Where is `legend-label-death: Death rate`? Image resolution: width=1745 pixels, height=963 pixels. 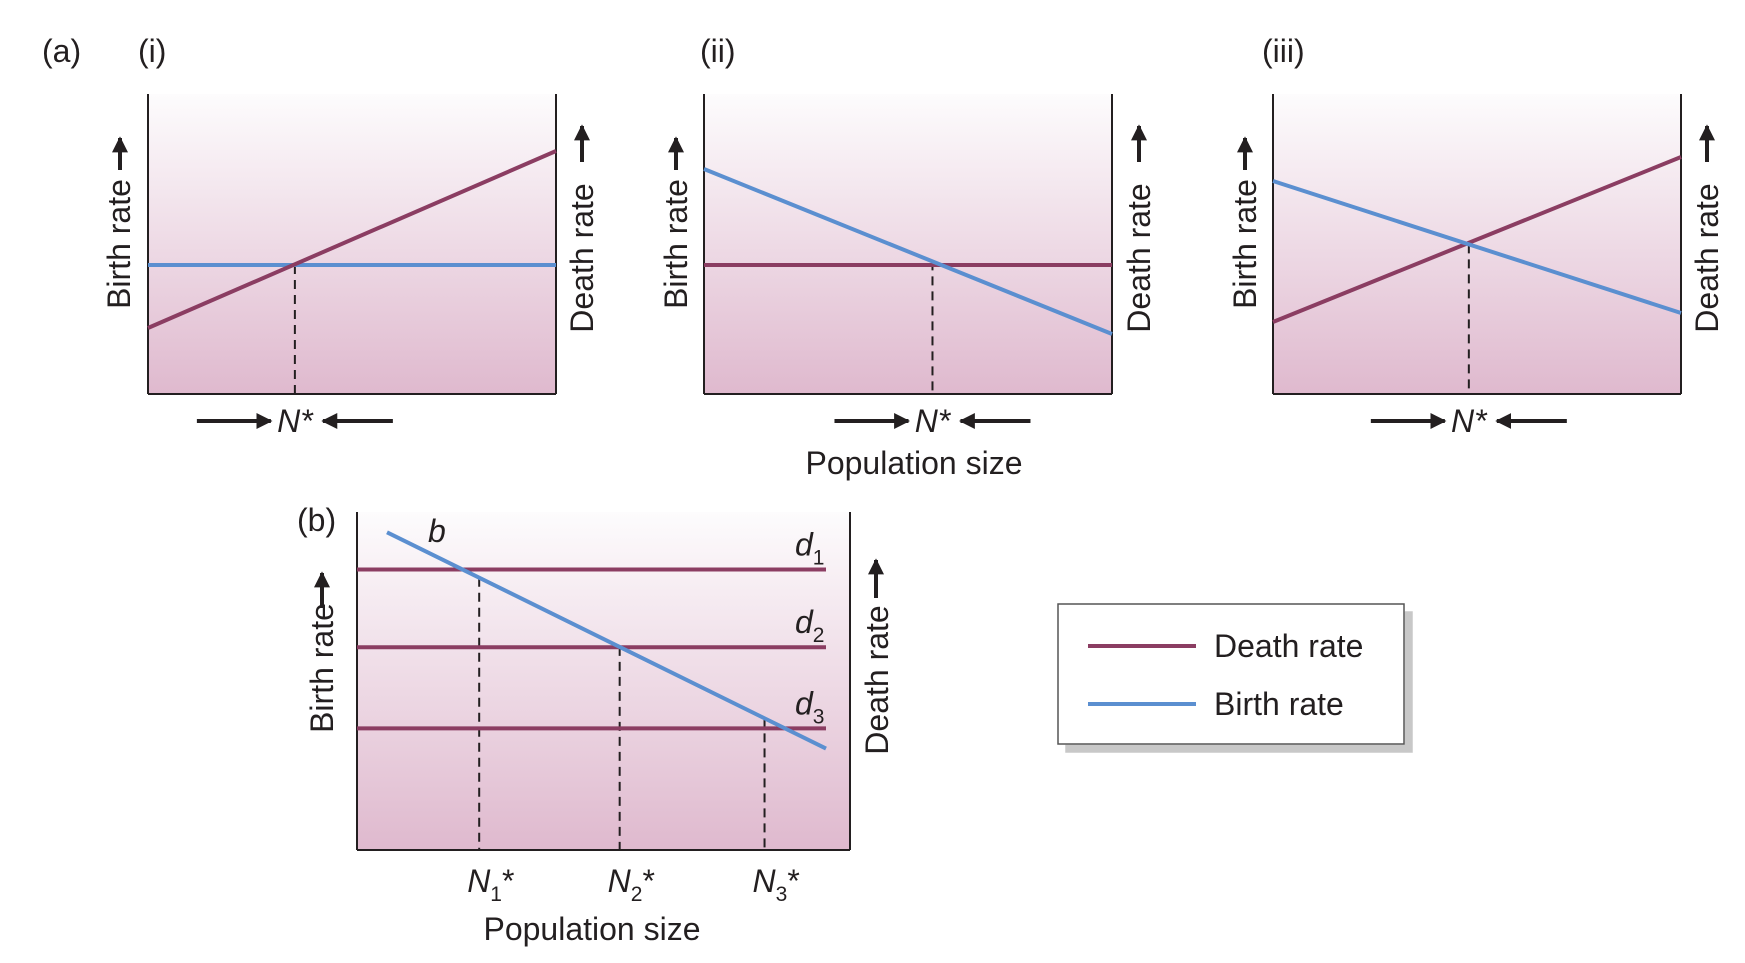
legend-label-death: Death rate is located at coordinates (1288, 646).